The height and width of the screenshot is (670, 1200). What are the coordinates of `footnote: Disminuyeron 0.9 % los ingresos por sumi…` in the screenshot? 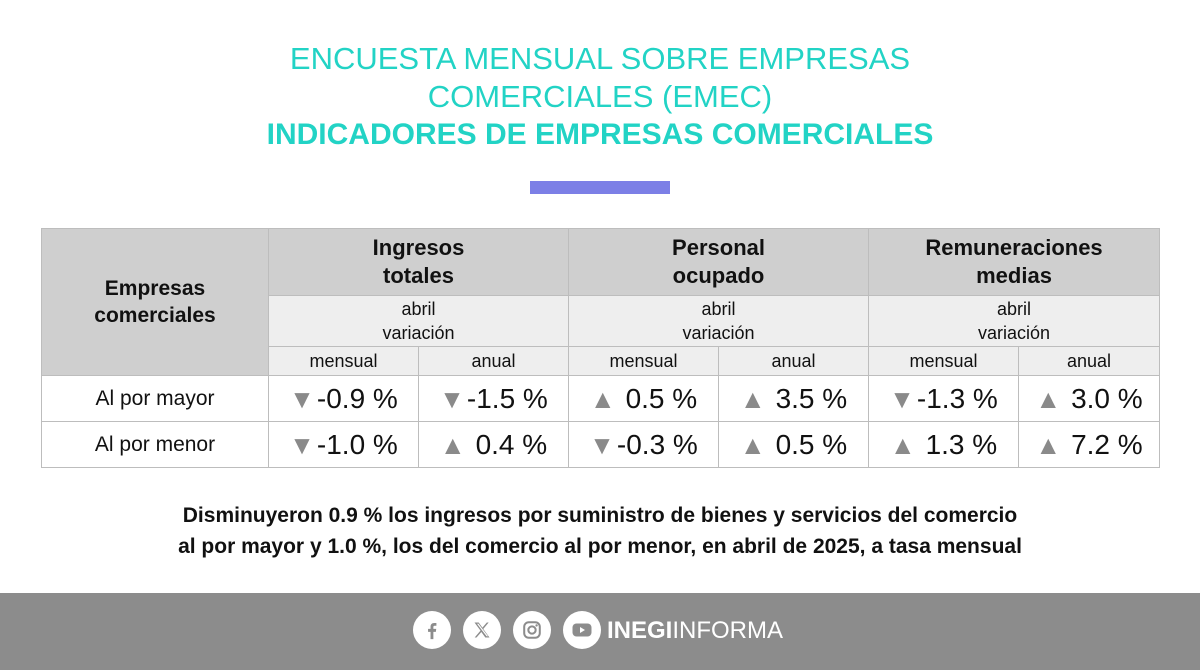 It's located at (600, 531).